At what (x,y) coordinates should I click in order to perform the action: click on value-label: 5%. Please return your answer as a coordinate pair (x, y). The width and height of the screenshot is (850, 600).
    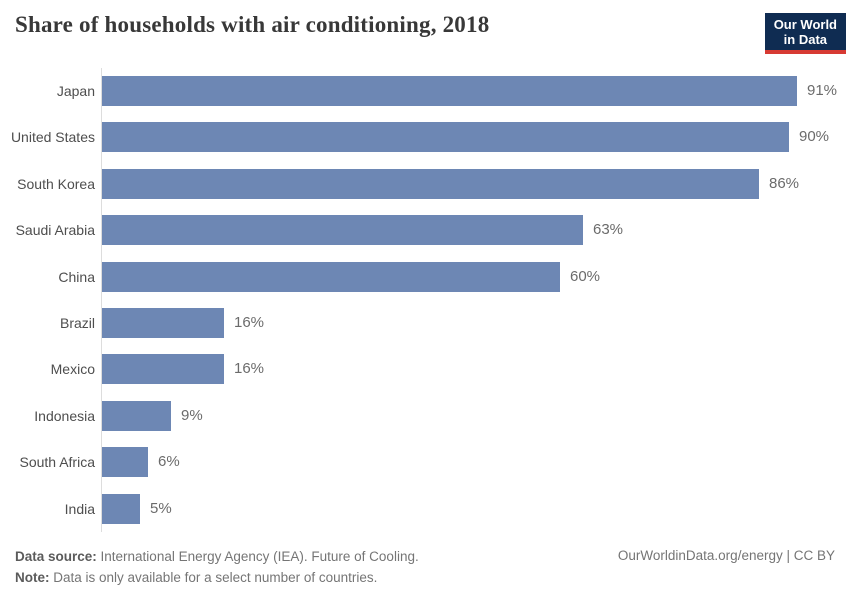
    Looking at the image, I should click on (161, 508).